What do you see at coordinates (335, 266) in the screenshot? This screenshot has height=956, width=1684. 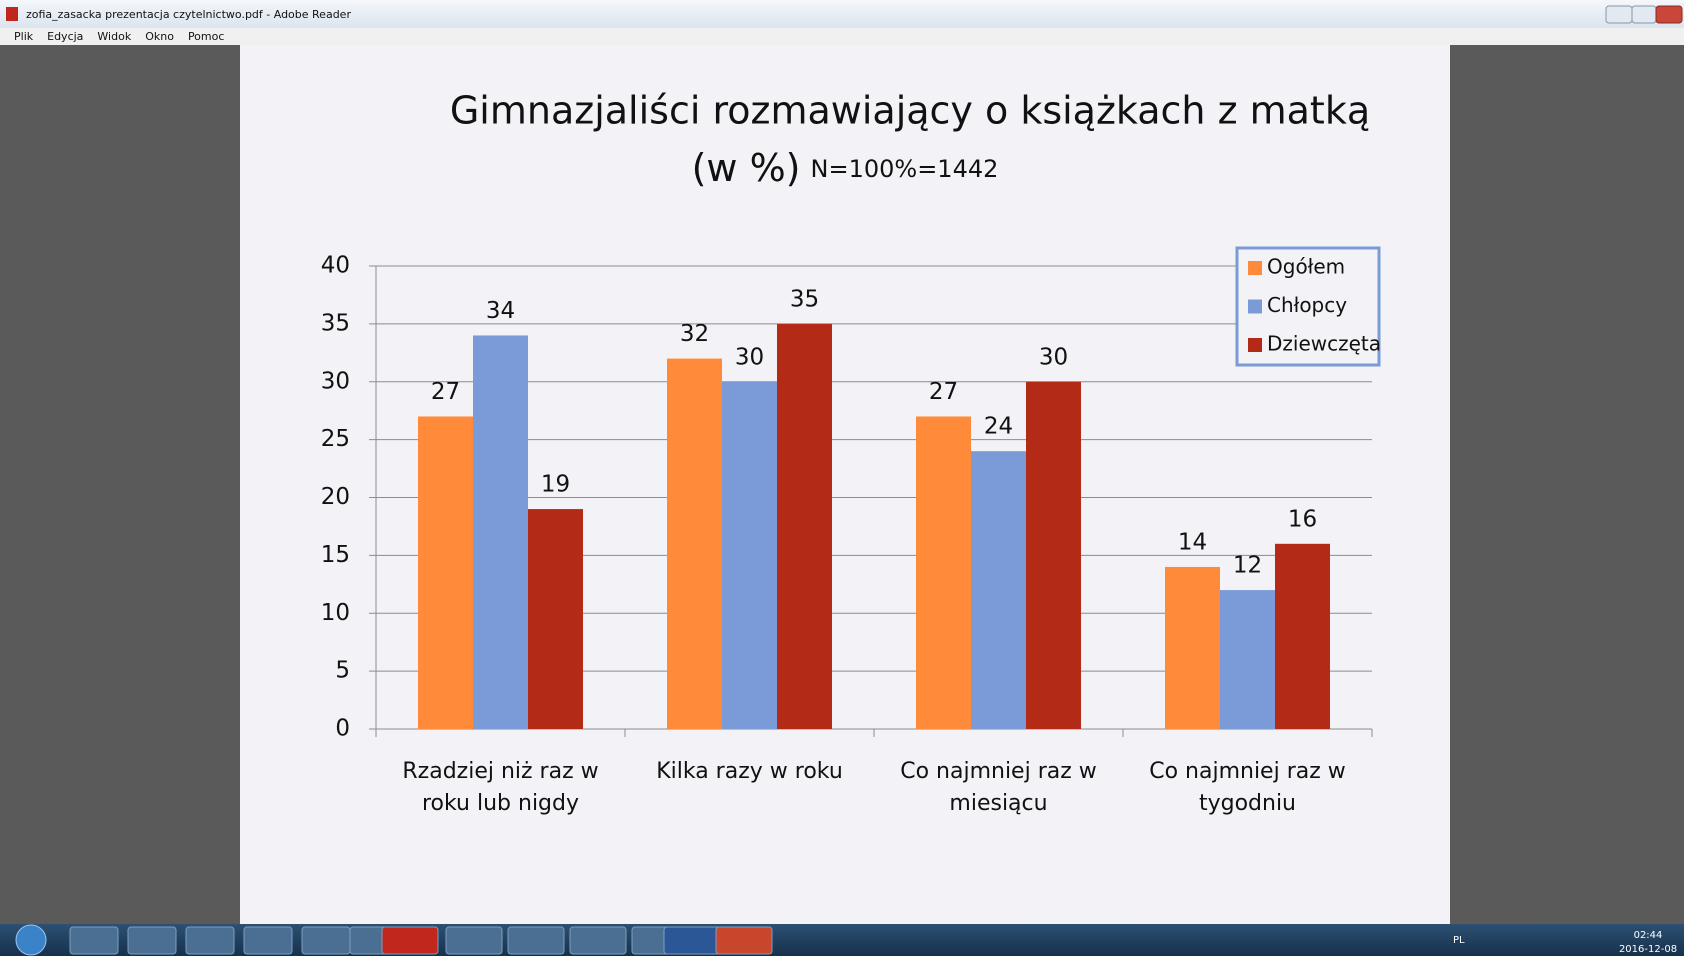 I see `y-tick-label: 40` at bounding box center [335, 266].